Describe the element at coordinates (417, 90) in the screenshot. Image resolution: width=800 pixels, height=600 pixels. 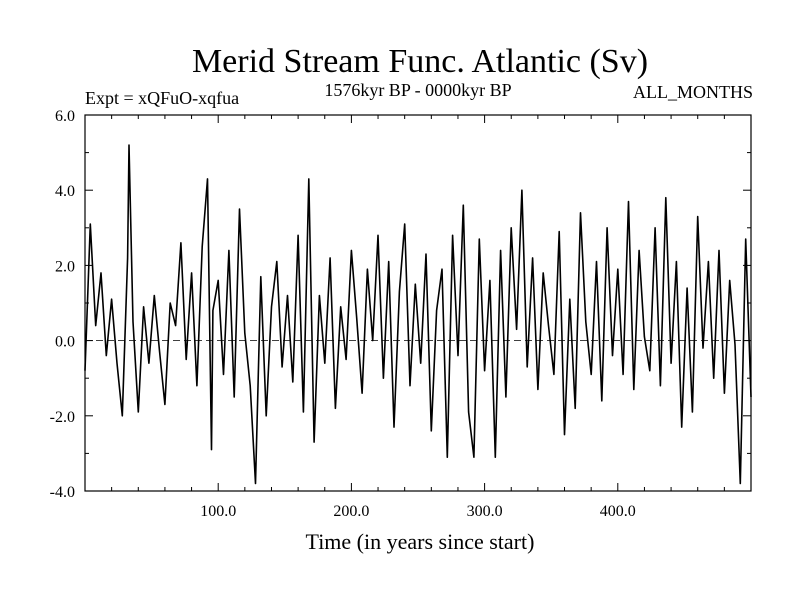
I see `period-label: 1576kyr BP - 0000kyr BP` at that location.